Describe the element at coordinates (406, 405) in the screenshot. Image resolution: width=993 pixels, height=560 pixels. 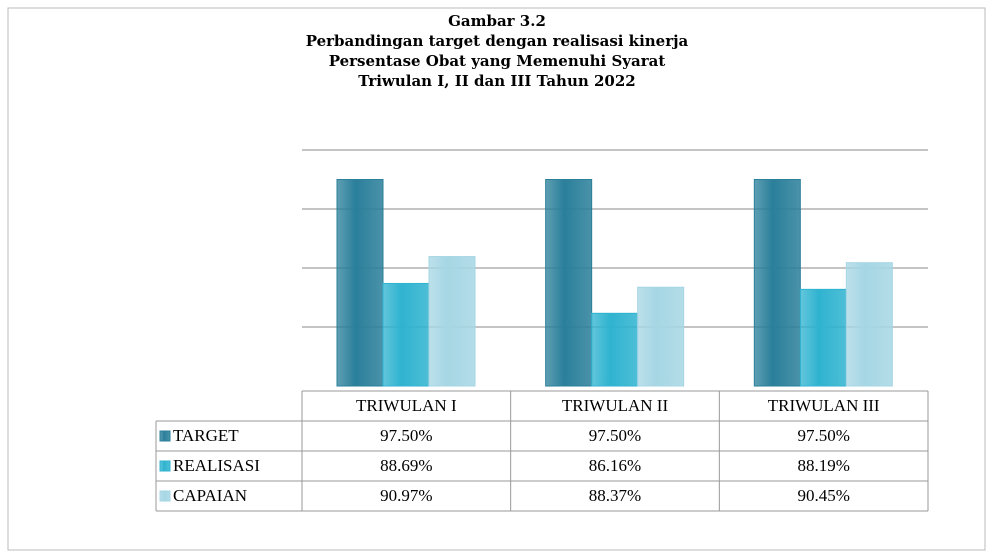
I see `x-tick-label: TRIWULAN I` at that location.